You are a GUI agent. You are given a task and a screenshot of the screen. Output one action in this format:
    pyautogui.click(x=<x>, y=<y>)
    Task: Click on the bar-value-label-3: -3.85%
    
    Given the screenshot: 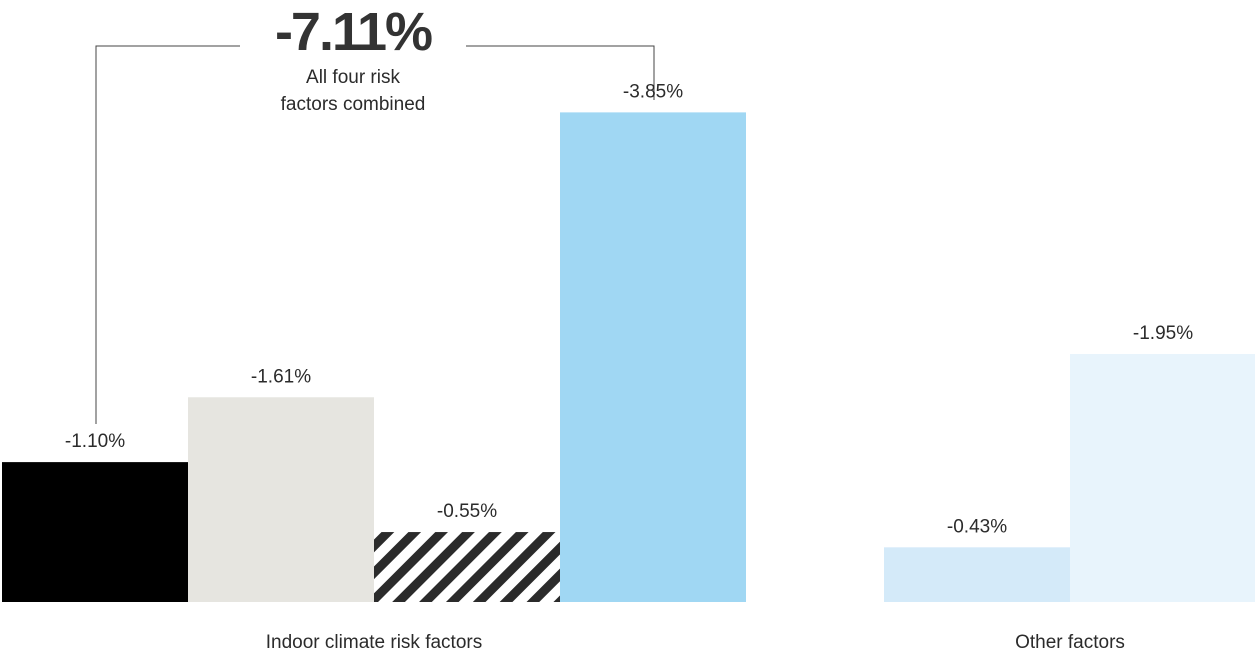 What is the action you would take?
    pyautogui.click(x=653, y=91)
    